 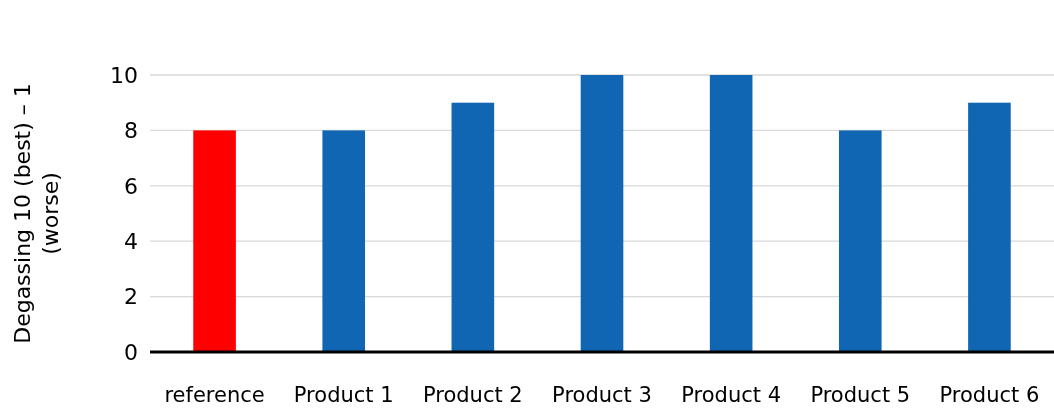 What do you see at coordinates (131, 186) in the screenshot?
I see `y-tick-label: 6` at bounding box center [131, 186].